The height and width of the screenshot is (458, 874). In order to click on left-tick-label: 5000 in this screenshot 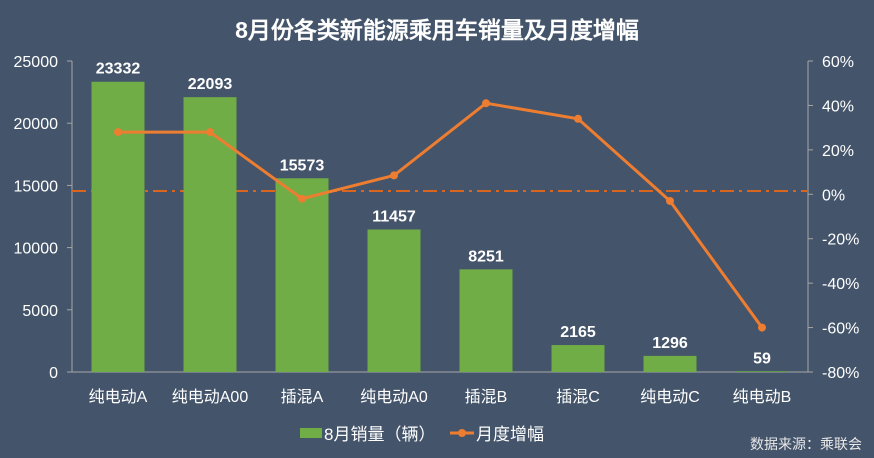, I will do `click(40, 311)`.